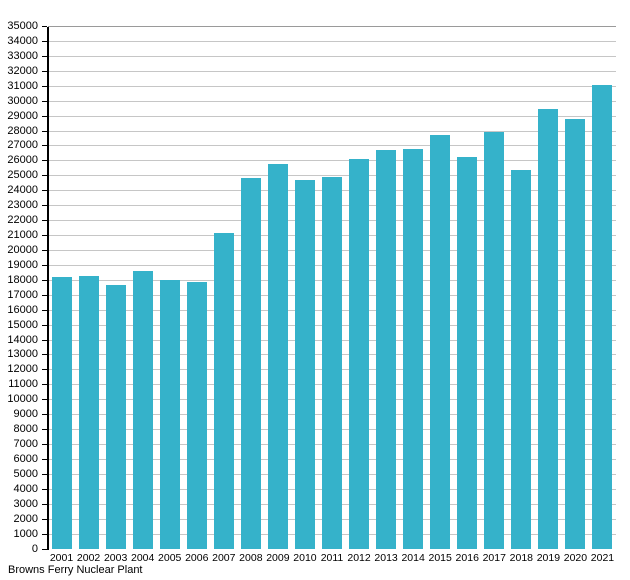 This screenshot has width=630, height=580. Describe the element at coordinates (25, 429) in the screenshot. I see `y-tick-label-8000: 8000` at that location.